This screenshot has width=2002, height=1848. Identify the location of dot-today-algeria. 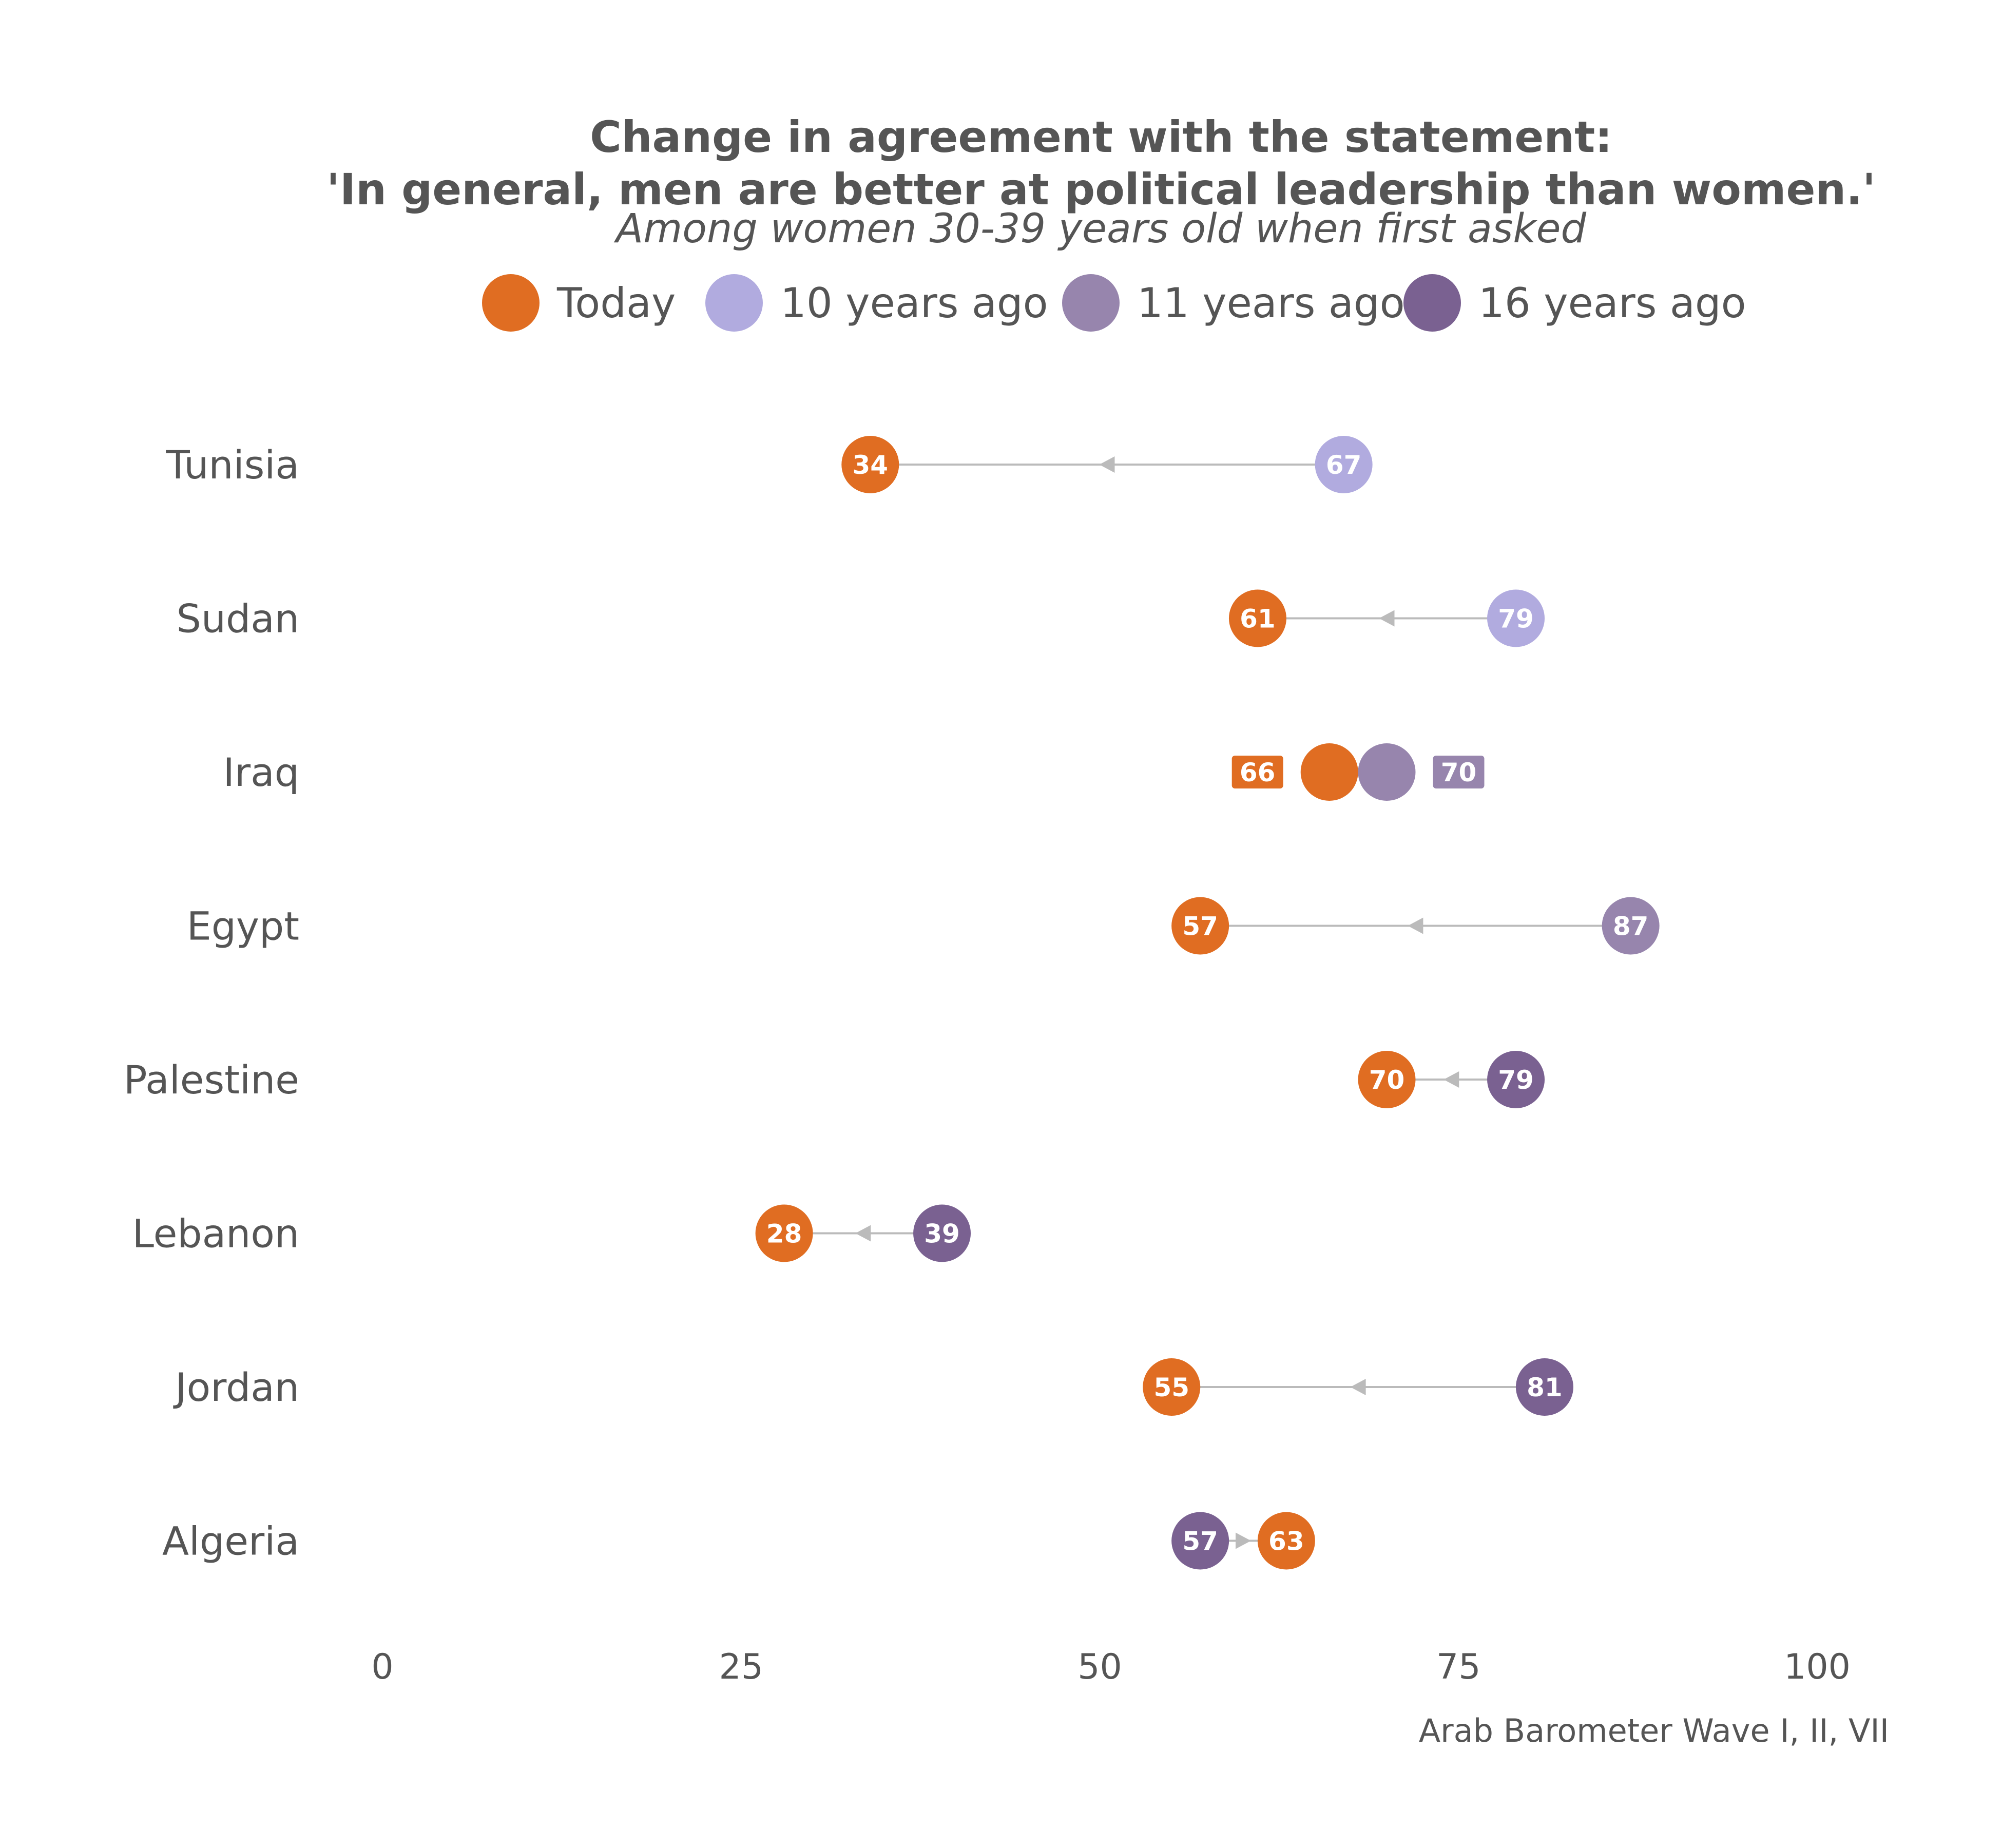
(1286, 1541).